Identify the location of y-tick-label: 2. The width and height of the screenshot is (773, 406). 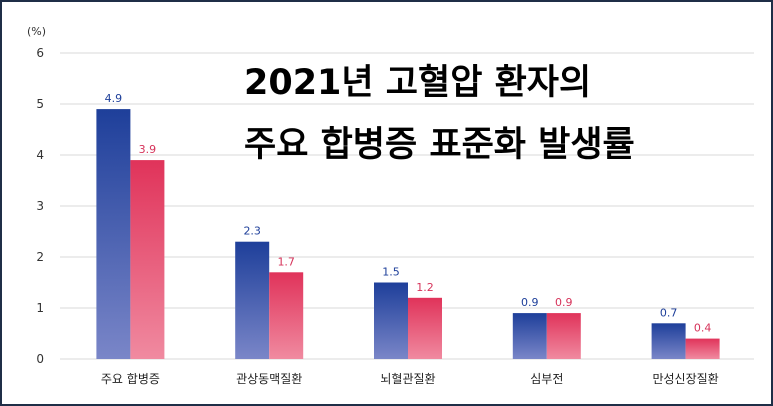
(40, 257).